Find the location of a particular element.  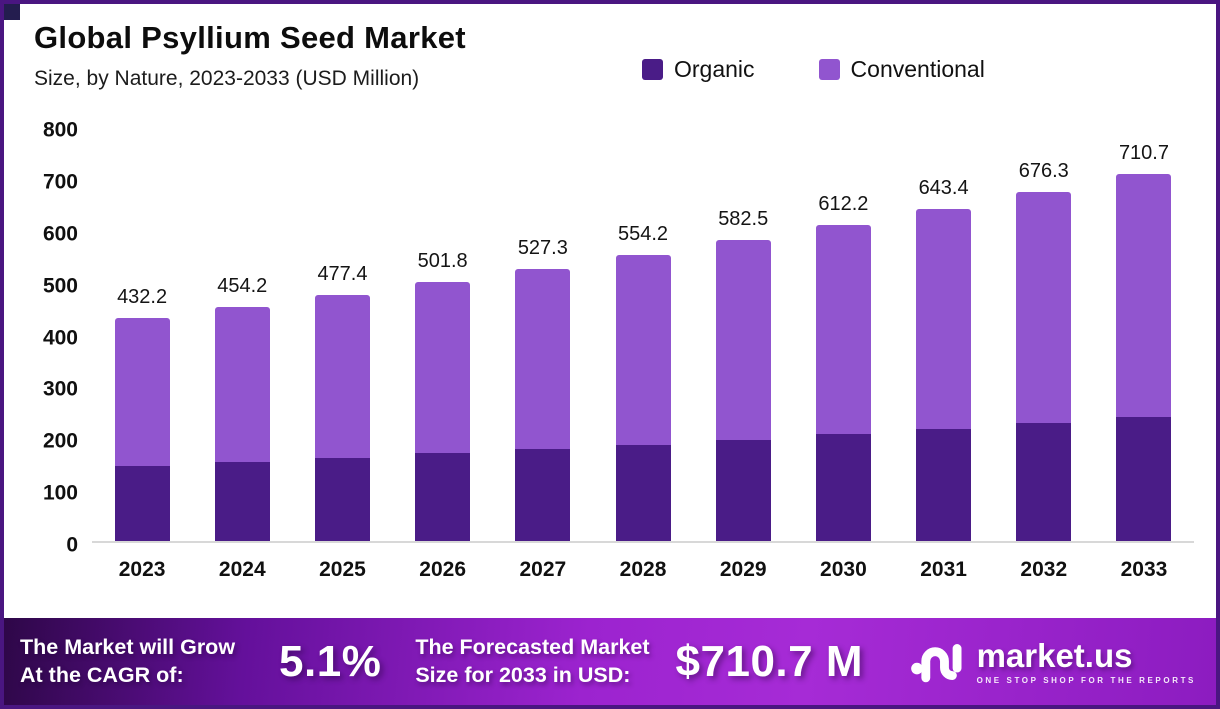

x-axis-label: 2024 is located at coordinates (242, 569).